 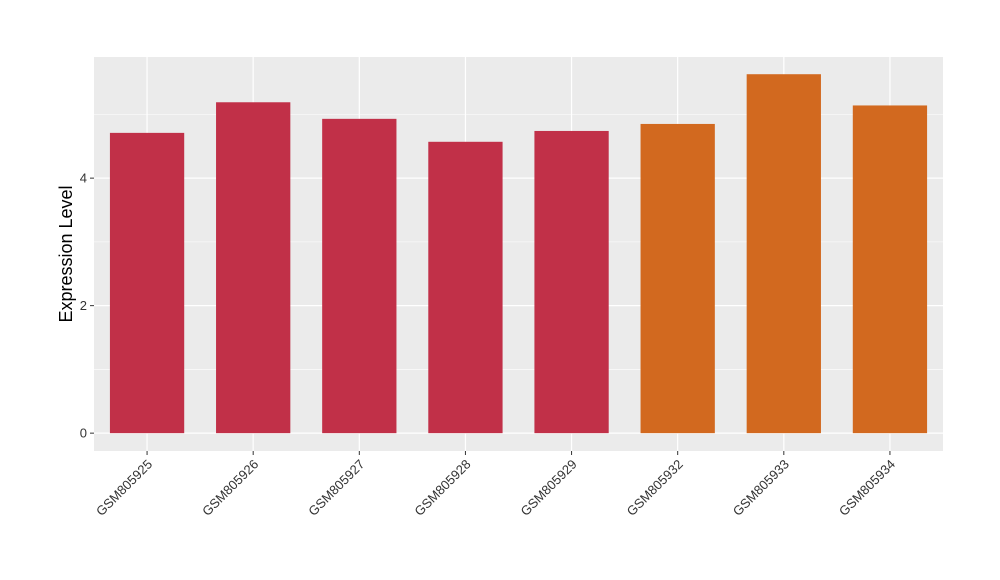 What do you see at coordinates (655, 488) in the screenshot?
I see `x-tick-label: GSM805932` at bounding box center [655, 488].